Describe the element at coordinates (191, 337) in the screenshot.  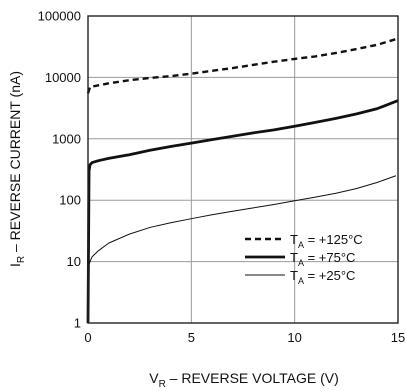
I see `x-tick-label: 5` at that location.